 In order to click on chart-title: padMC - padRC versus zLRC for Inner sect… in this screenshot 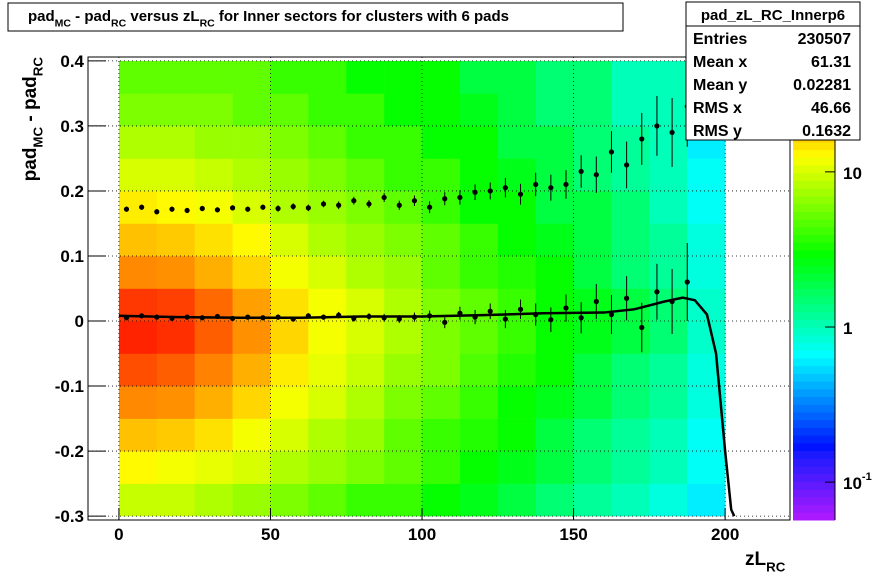, I will do `click(268, 18)`.